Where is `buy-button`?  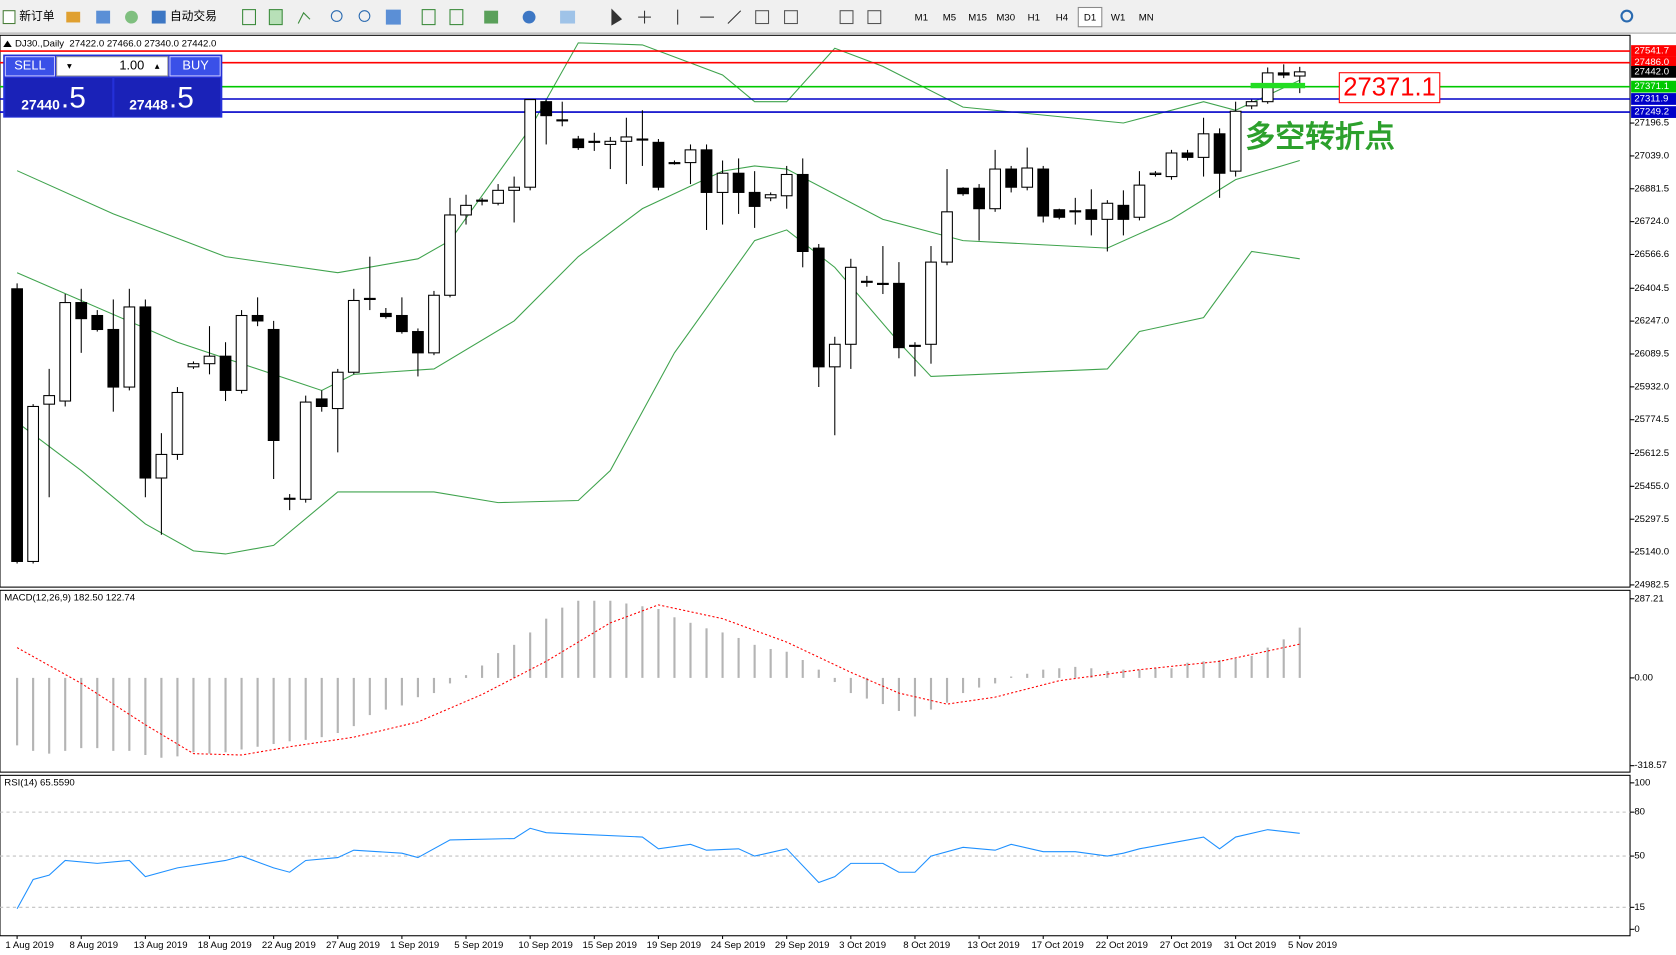
buy-button is located at coordinates (195, 66).